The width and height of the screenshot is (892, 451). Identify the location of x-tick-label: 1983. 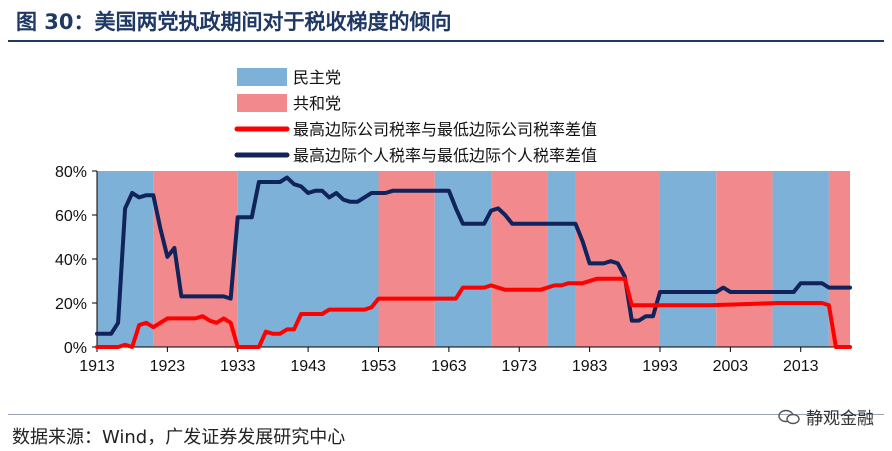
(590, 366).